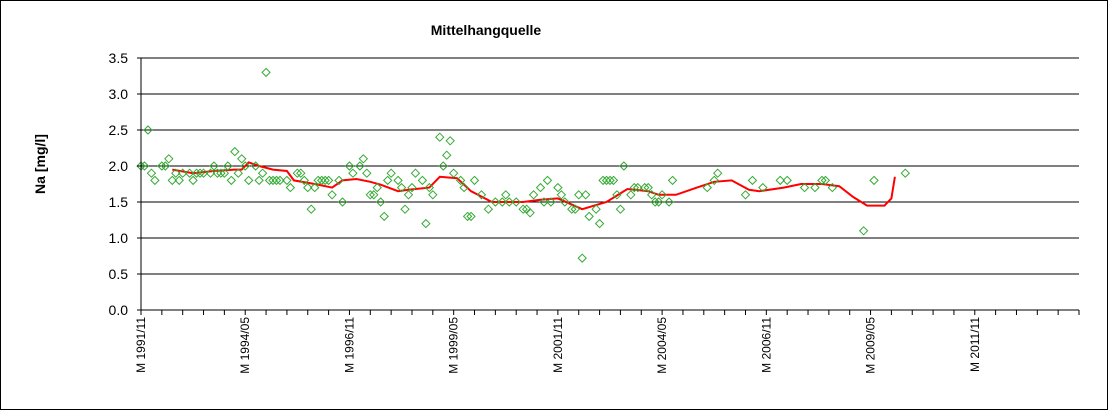  What do you see at coordinates (119, 202) in the screenshot?
I see `y-tick-label: 1.5` at bounding box center [119, 202].